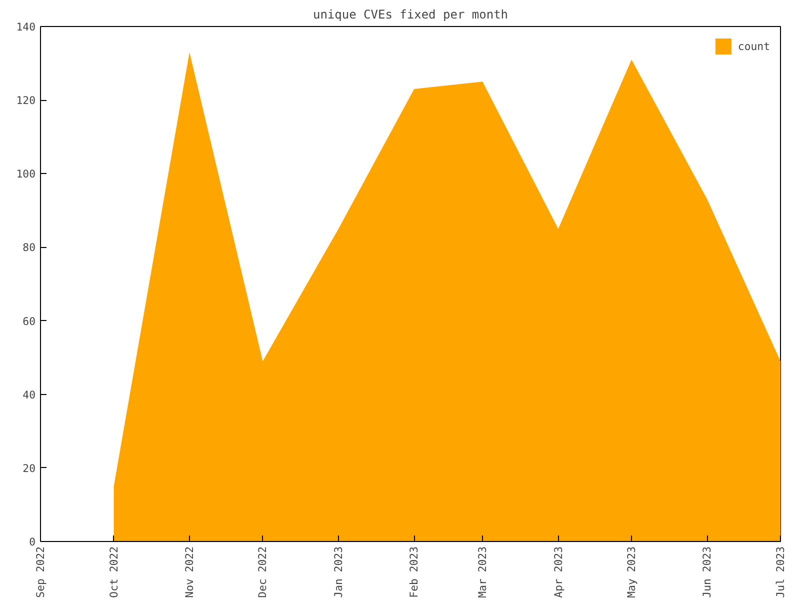 This screenshot has width=800, height=600. I want to click on y-tick-label: 0, so click(32, 542).